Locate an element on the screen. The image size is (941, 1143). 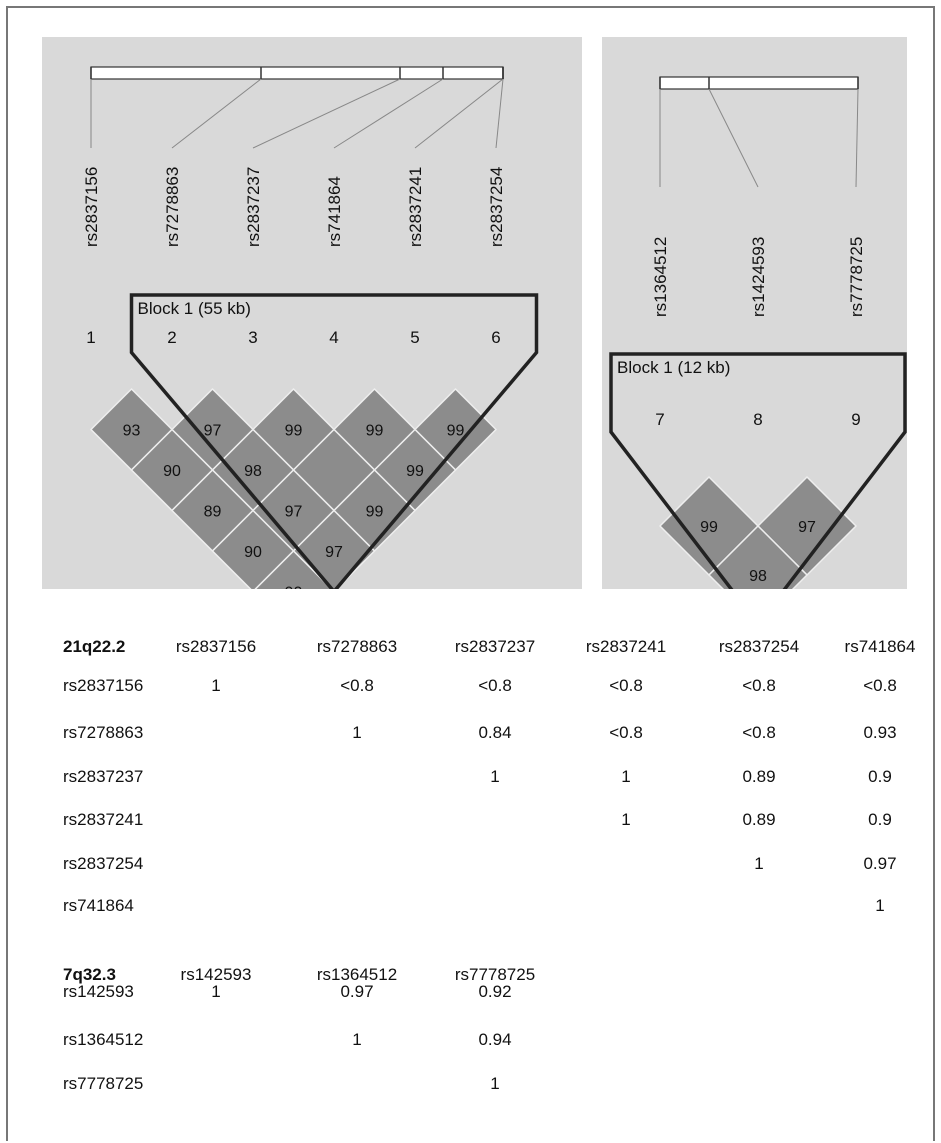
plot21-snp-label: rs2837241 is located at coordinates (415, 207).